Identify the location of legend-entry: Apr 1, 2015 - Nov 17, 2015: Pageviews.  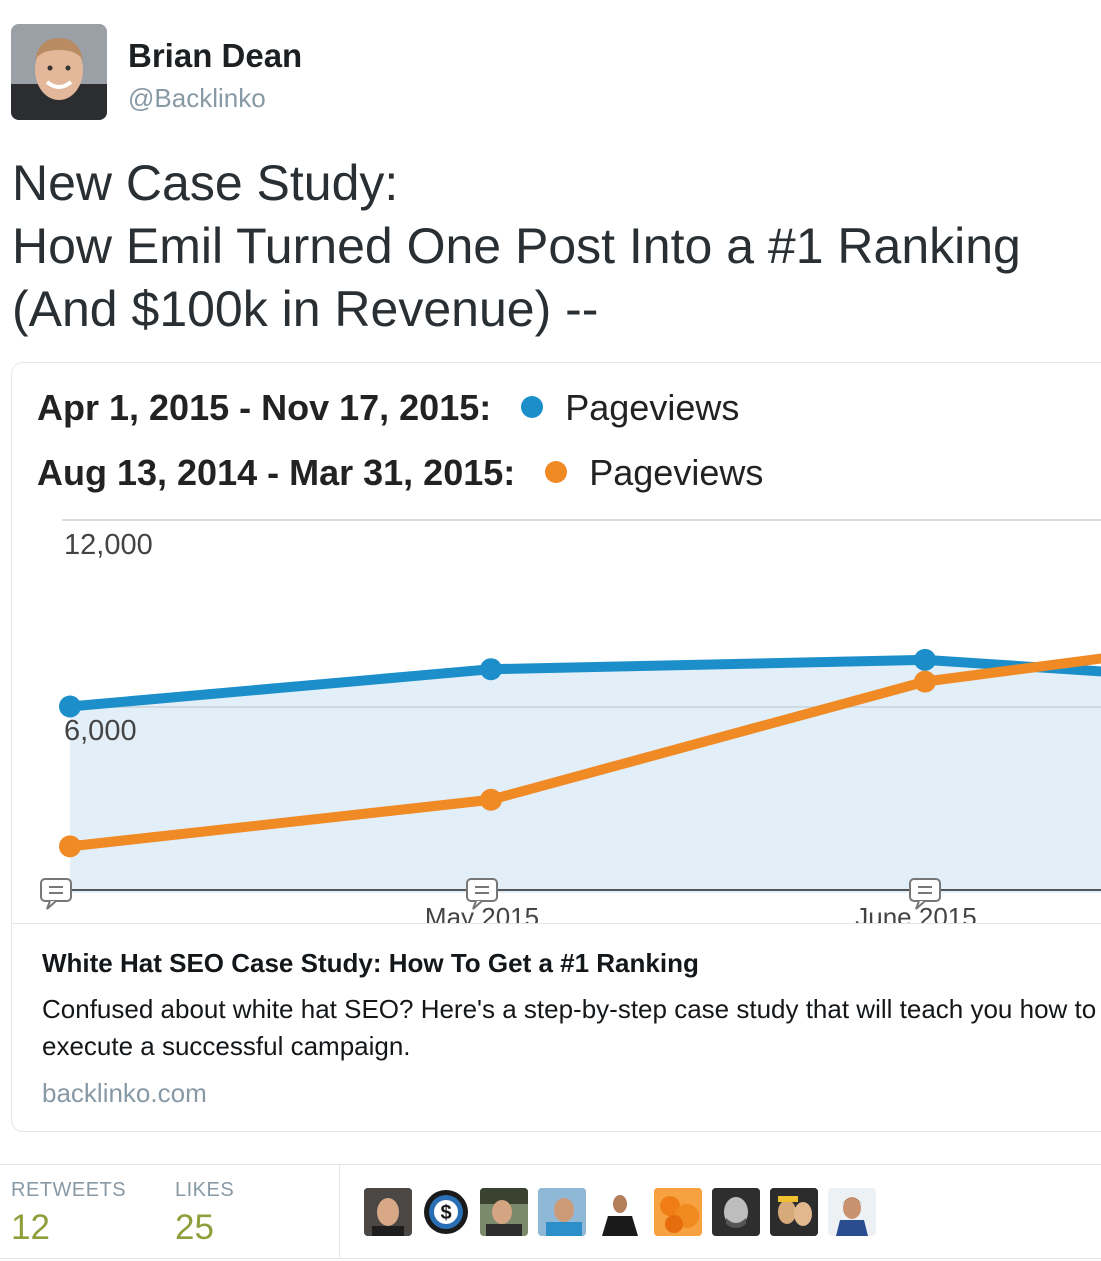
(388, 408).